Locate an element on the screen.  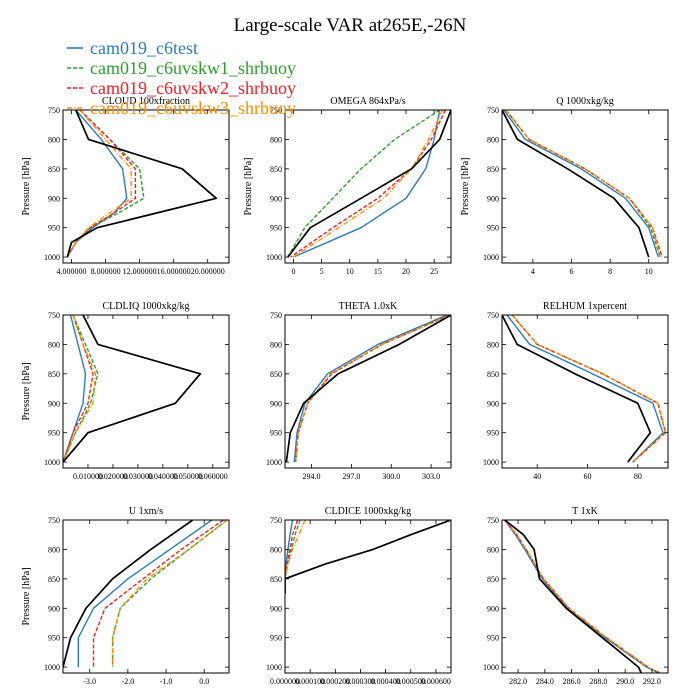
x-tick-label: 0.000100 is located at coordinates (310, 681).